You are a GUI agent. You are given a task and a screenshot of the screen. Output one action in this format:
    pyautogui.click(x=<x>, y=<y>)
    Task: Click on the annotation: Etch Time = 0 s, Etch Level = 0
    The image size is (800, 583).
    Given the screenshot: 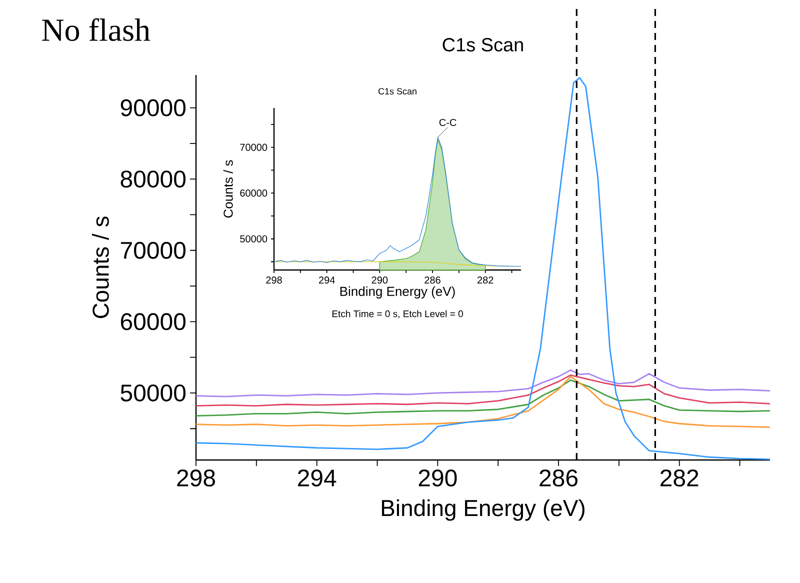 What is the action you would take?
    pyautogui.click(x=397, y=314)
    